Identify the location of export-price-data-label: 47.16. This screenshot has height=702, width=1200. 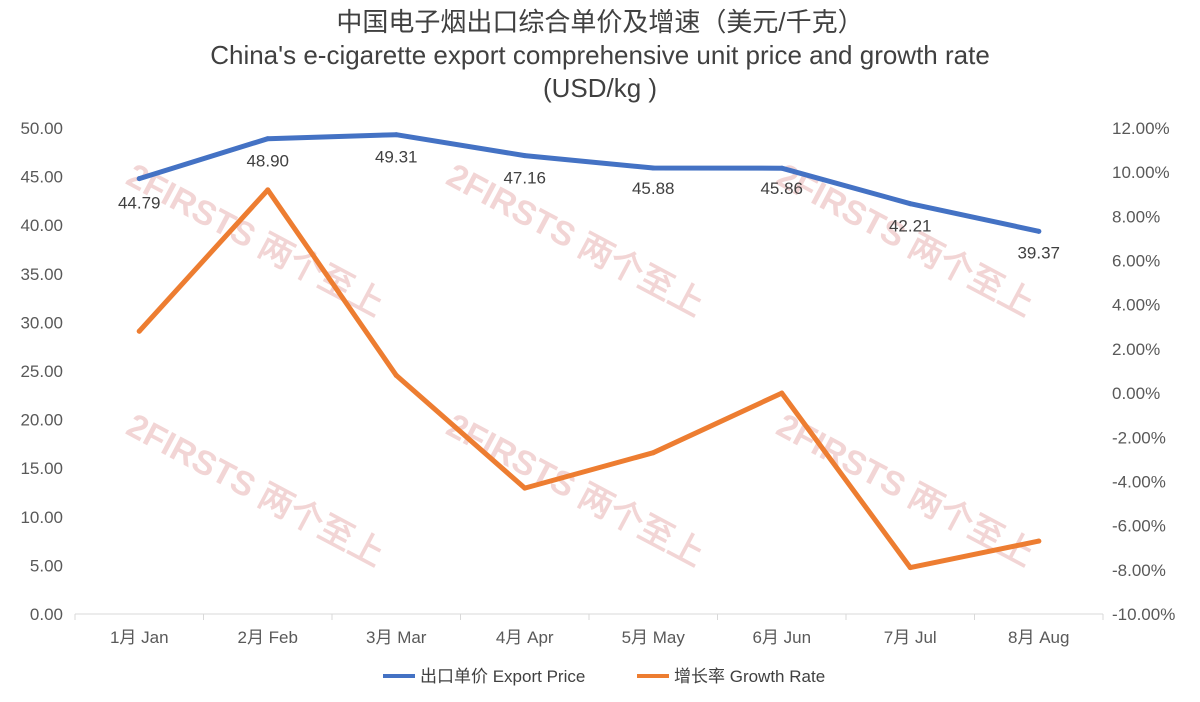
(524, 178).